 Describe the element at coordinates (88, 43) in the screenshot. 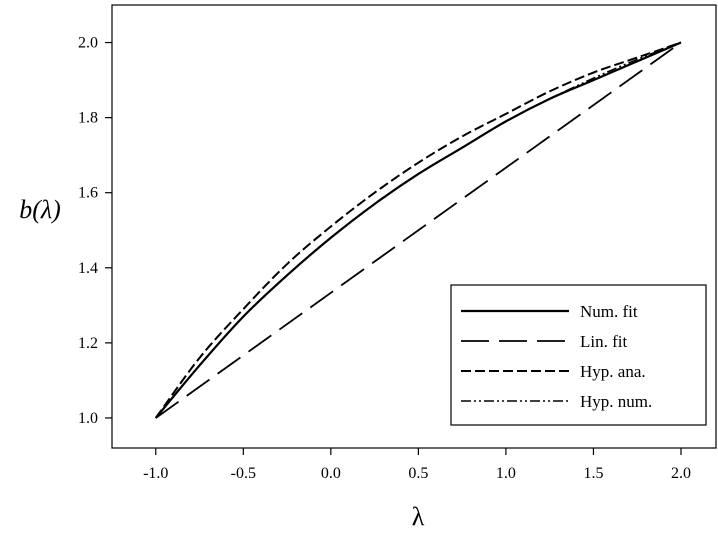

I see `y-tick-label: 2.0` at that location.